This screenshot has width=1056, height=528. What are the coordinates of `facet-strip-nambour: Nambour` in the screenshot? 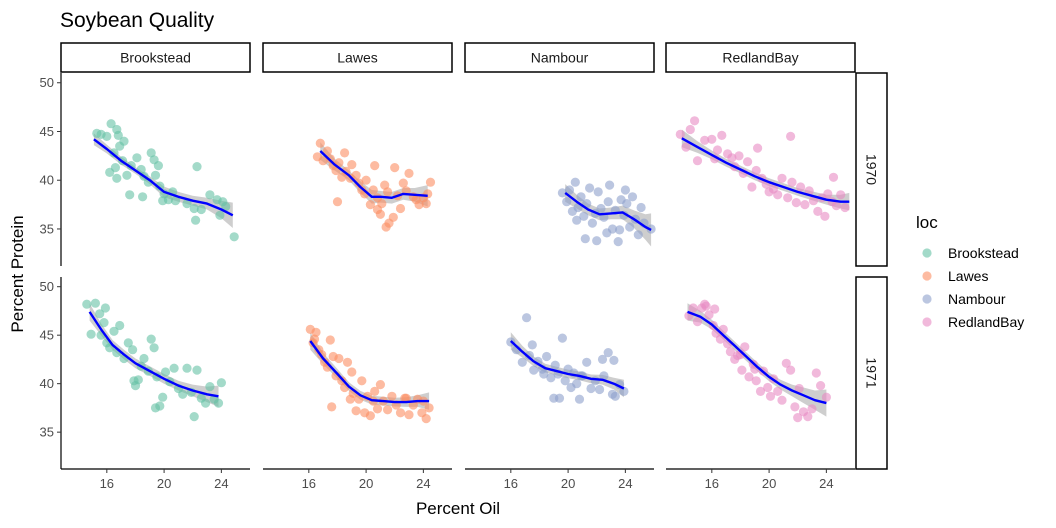 It's located at (559, 57).